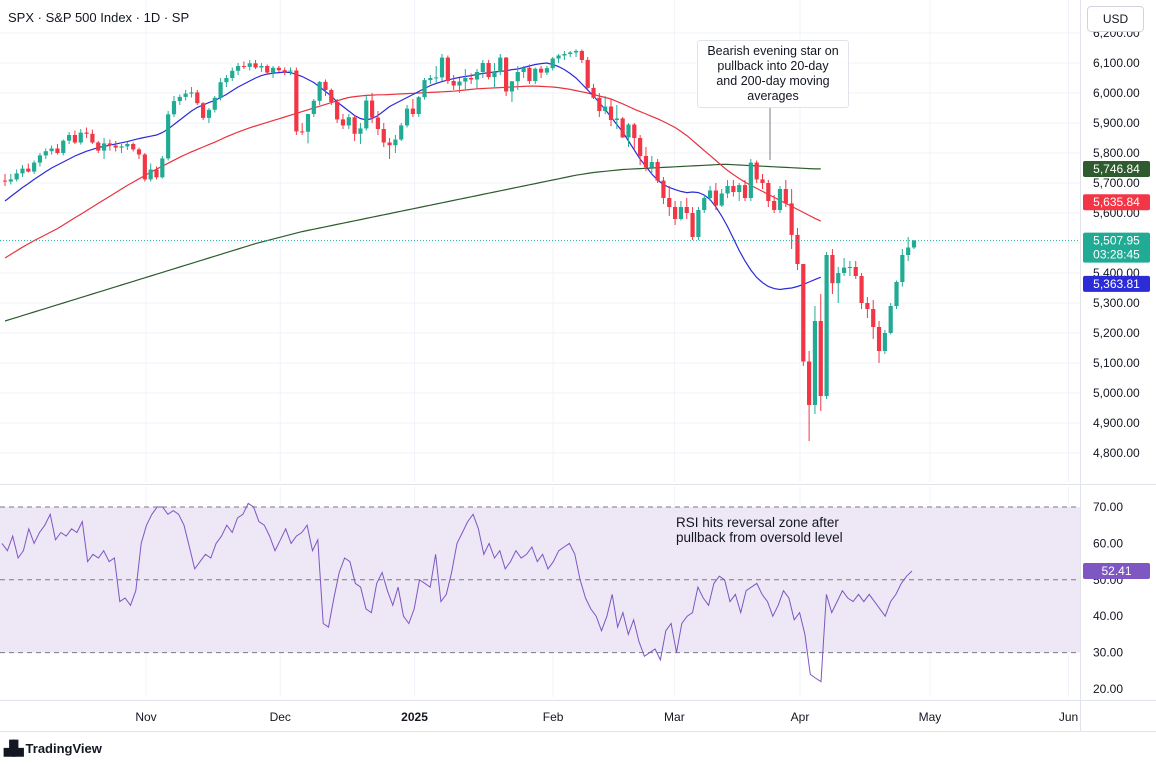 Image resolution: width=1156 pixels, height=766 pixels. I want to click on ma-value-badge, so click(1116, 168).